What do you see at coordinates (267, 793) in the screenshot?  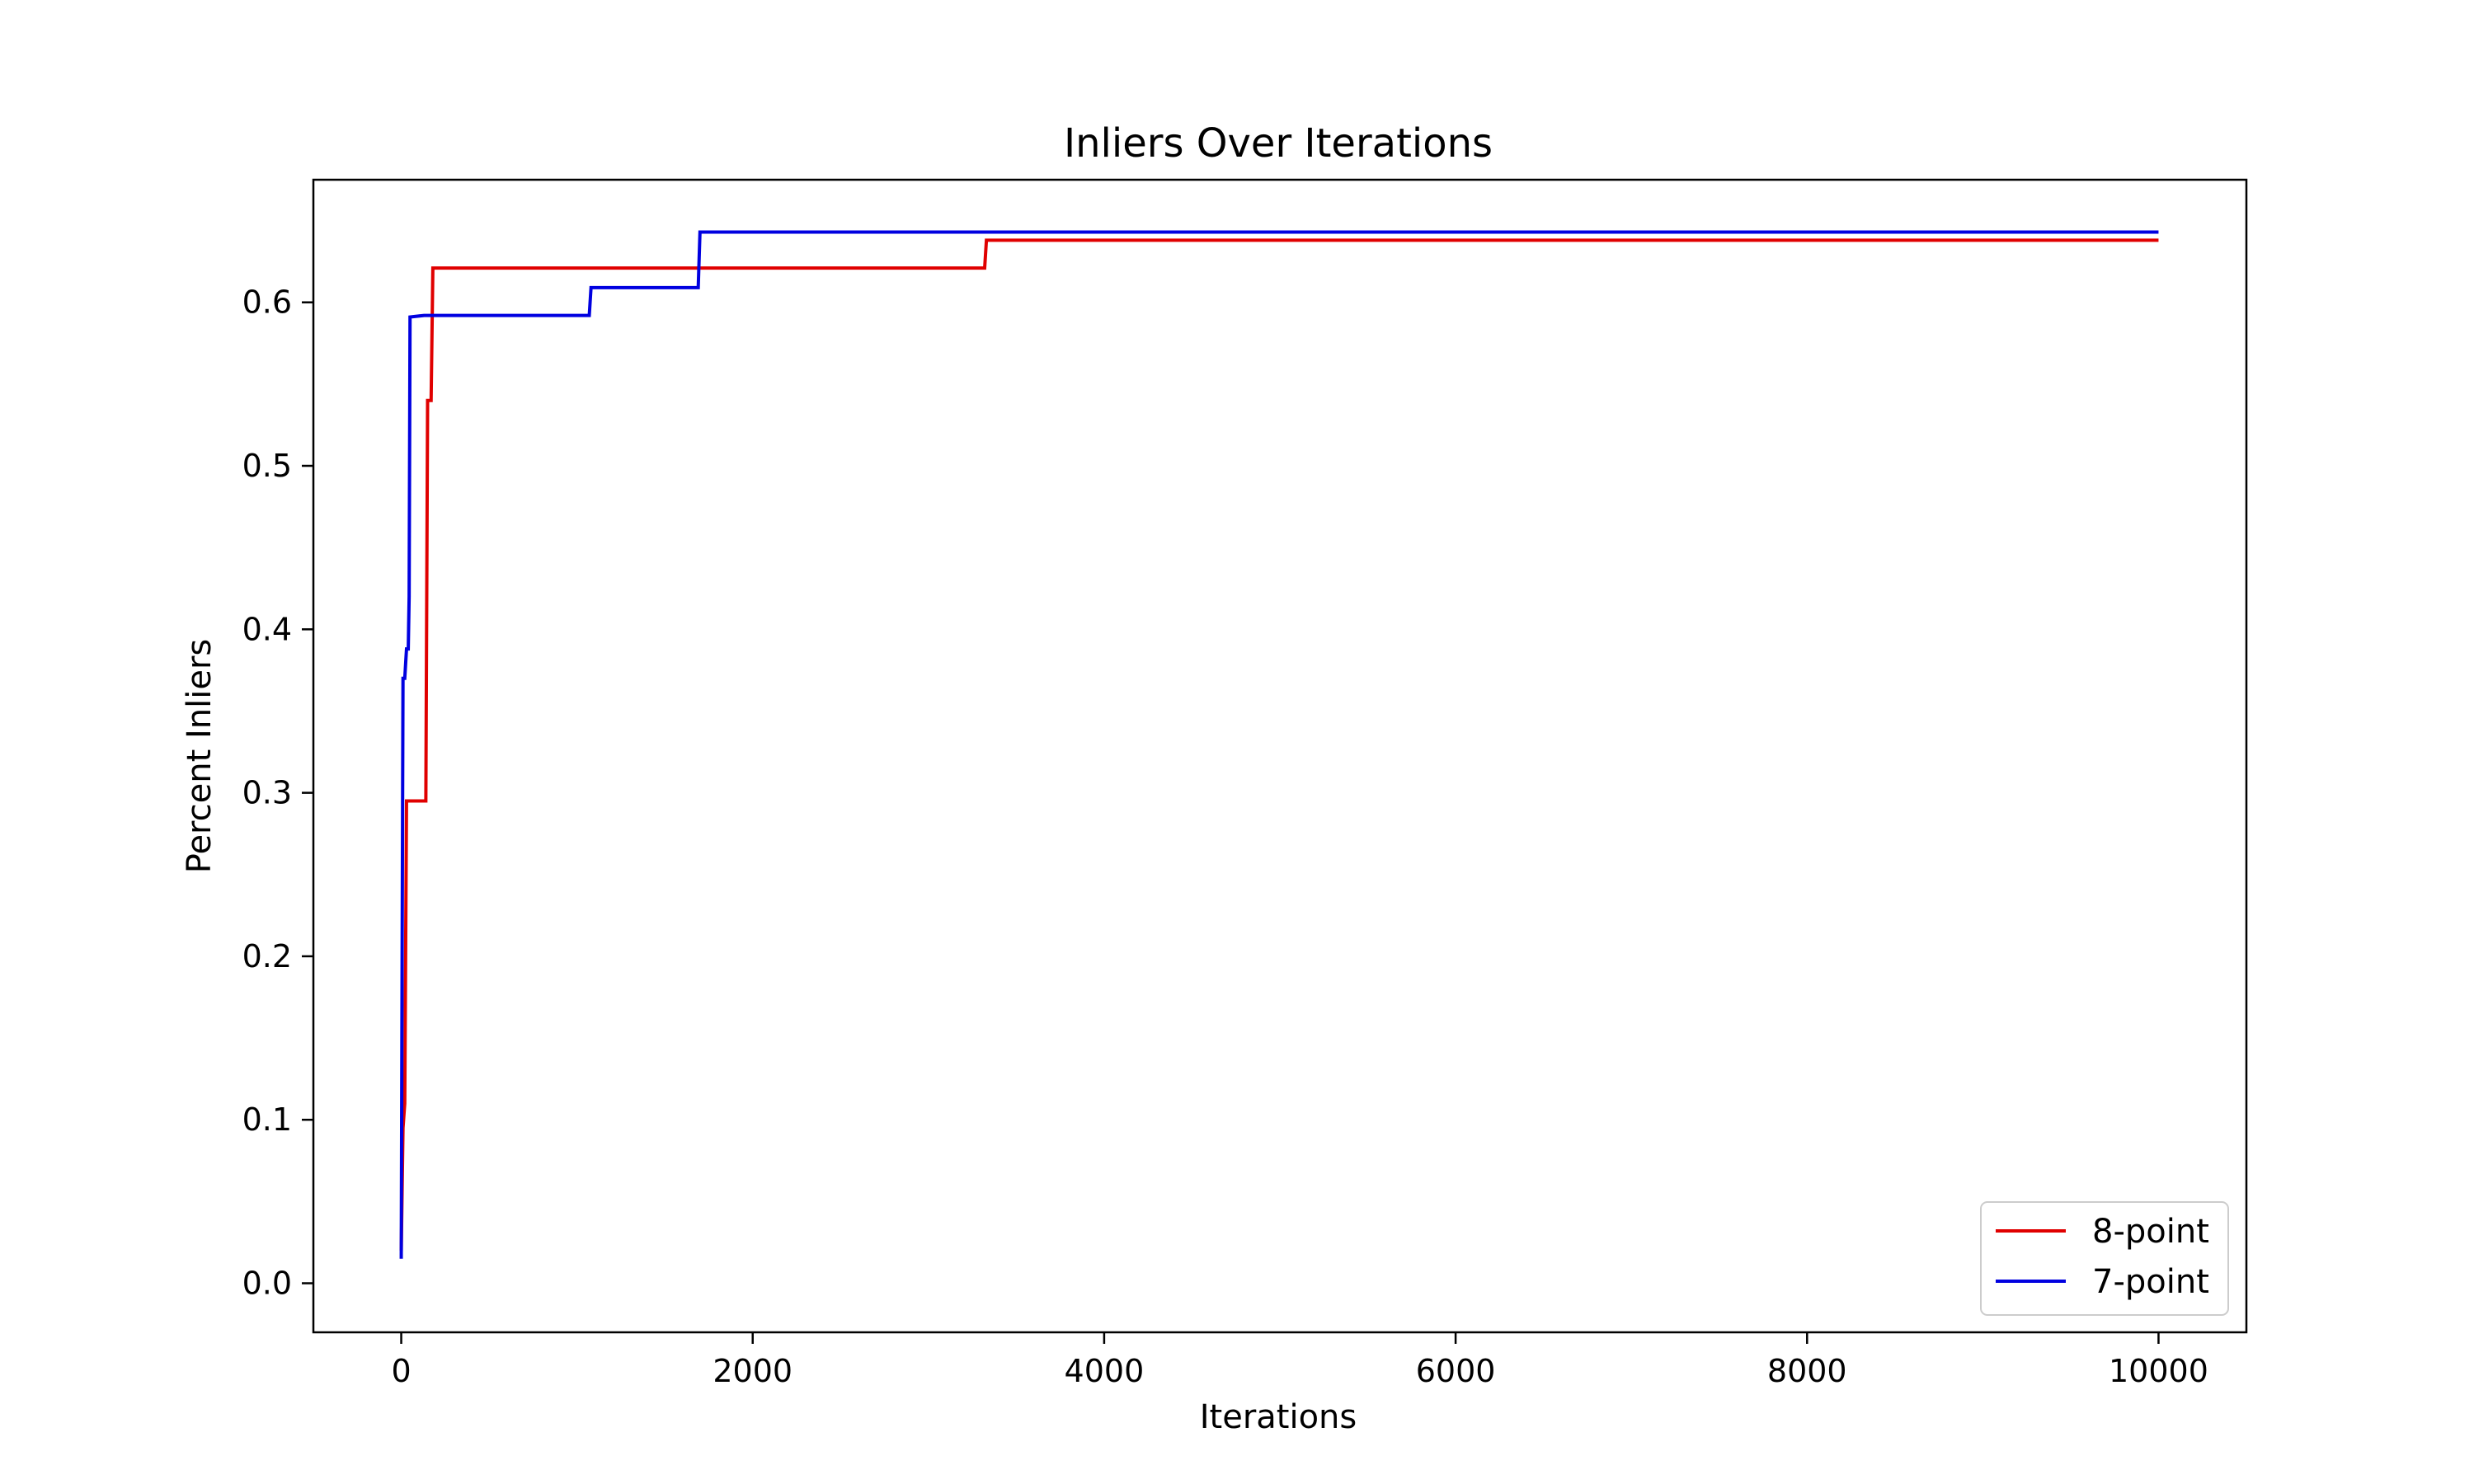 I see `y-tick-label: 0.3` at bounding box center [267, 793].